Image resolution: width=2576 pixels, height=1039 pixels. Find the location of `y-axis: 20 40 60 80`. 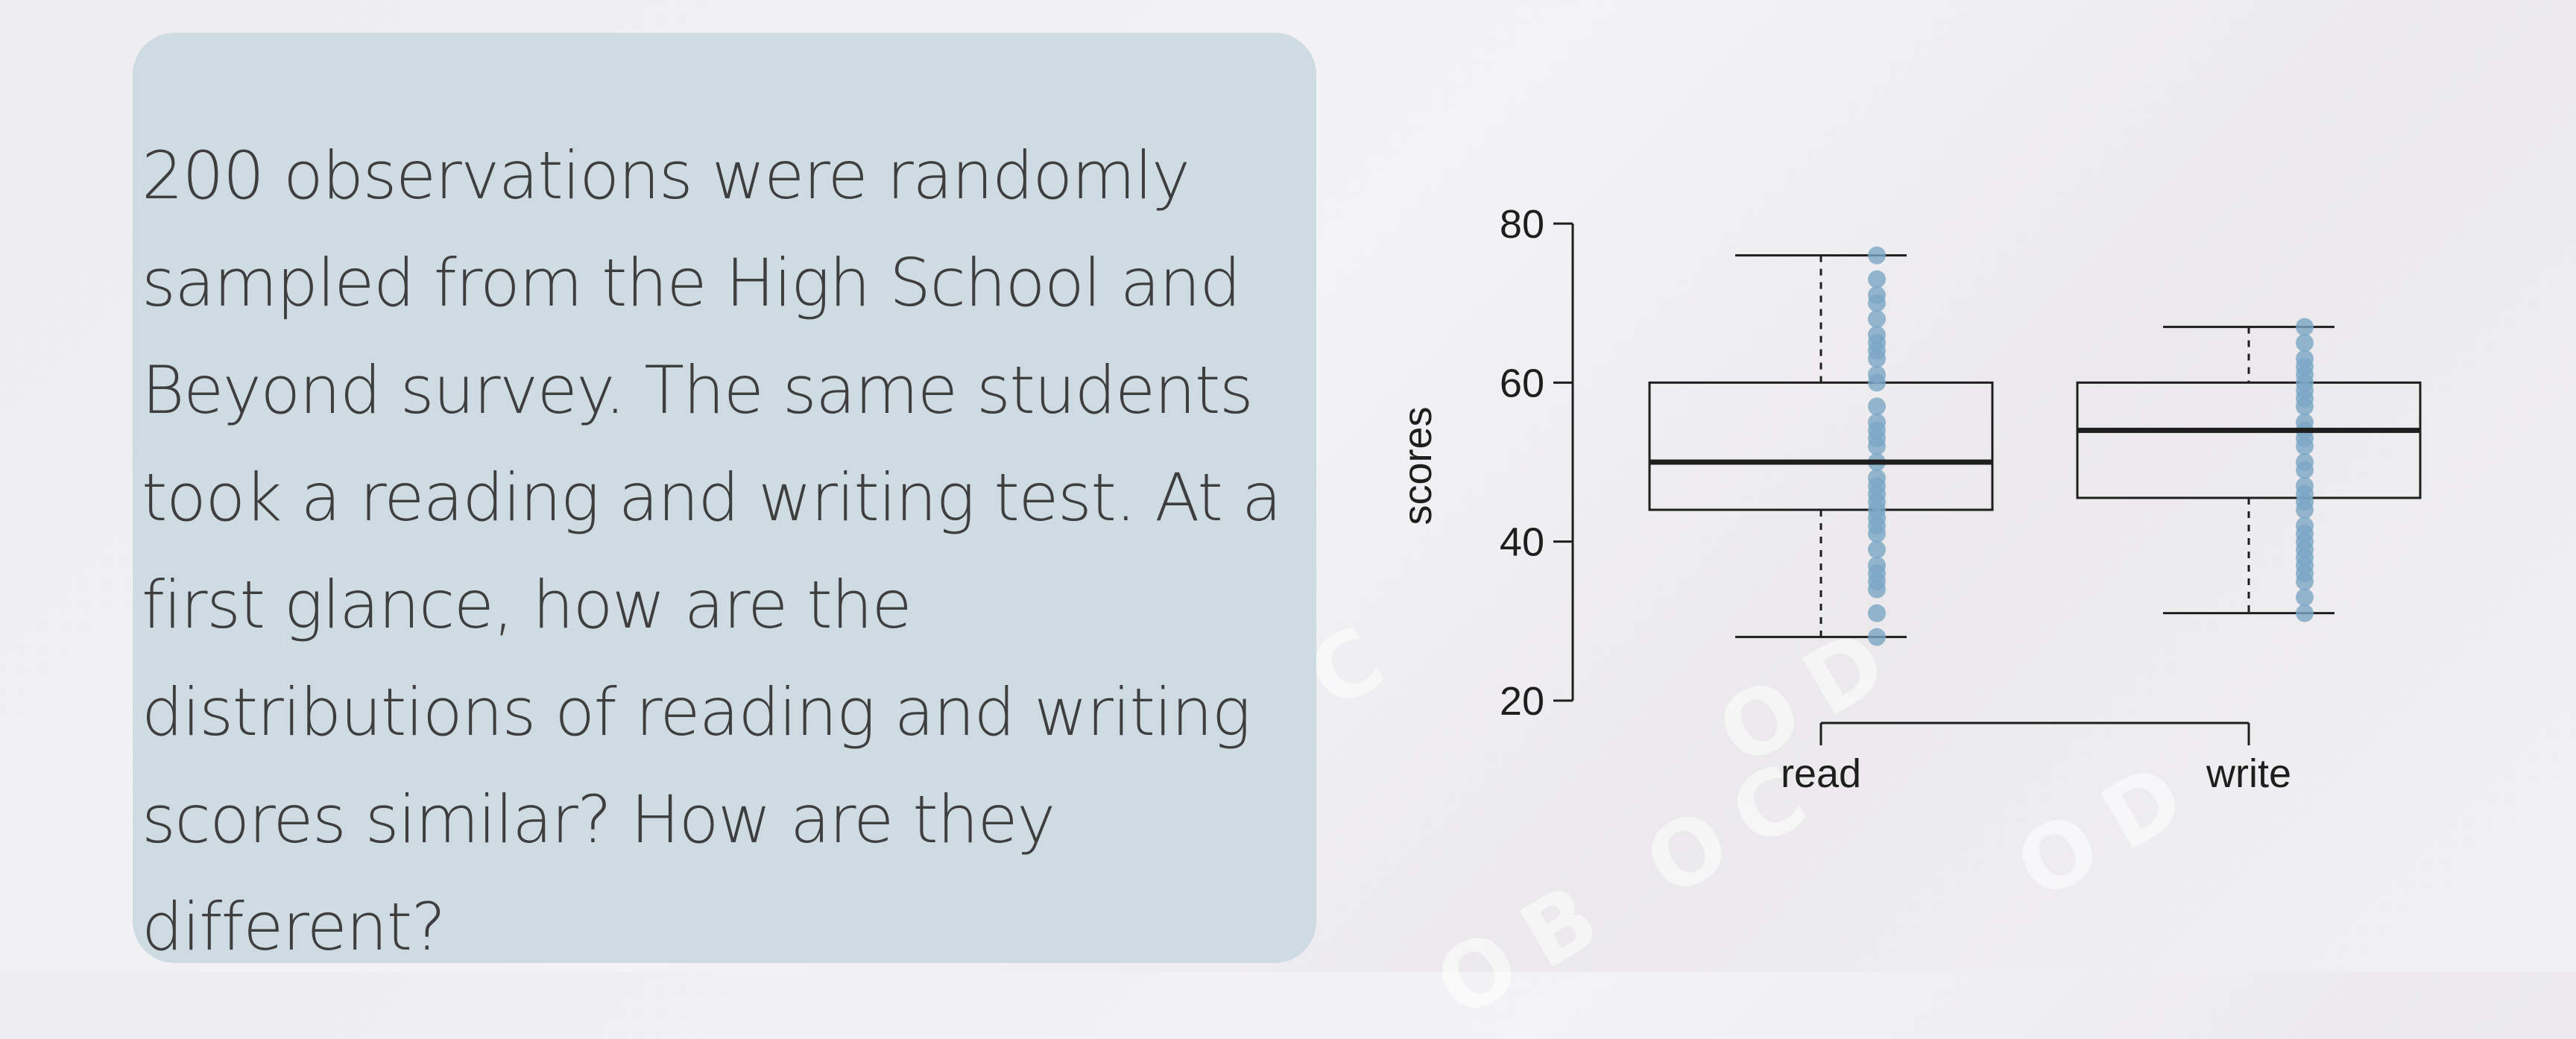

y-axis: 20 40 60 80 is located at coordinates (1537, 463).